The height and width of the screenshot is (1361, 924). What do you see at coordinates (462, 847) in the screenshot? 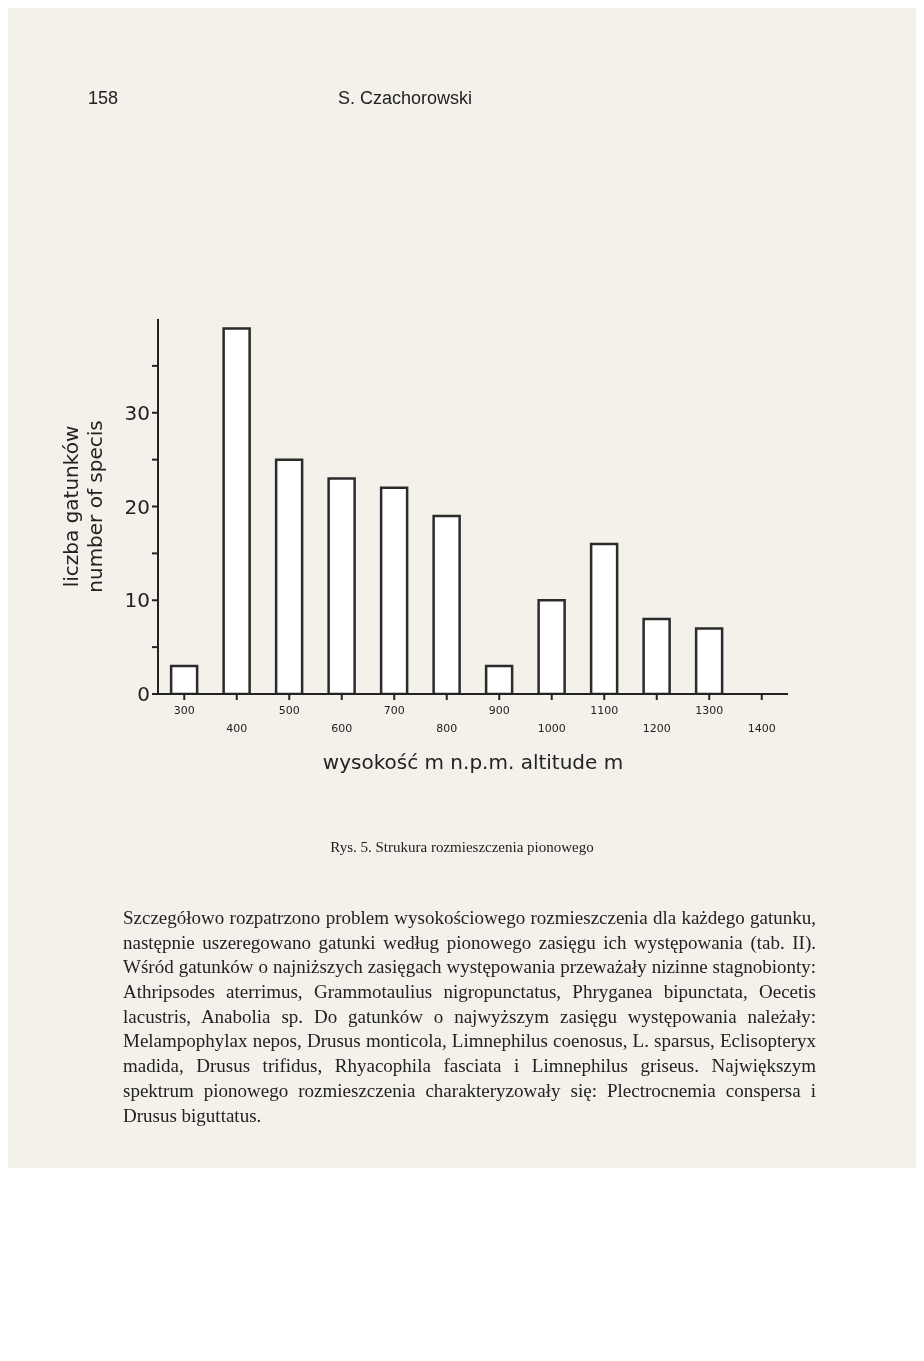
I see `text: Rys. 5. Strukura rozmieszczenia pionowego` at bounding box center [462, 847].